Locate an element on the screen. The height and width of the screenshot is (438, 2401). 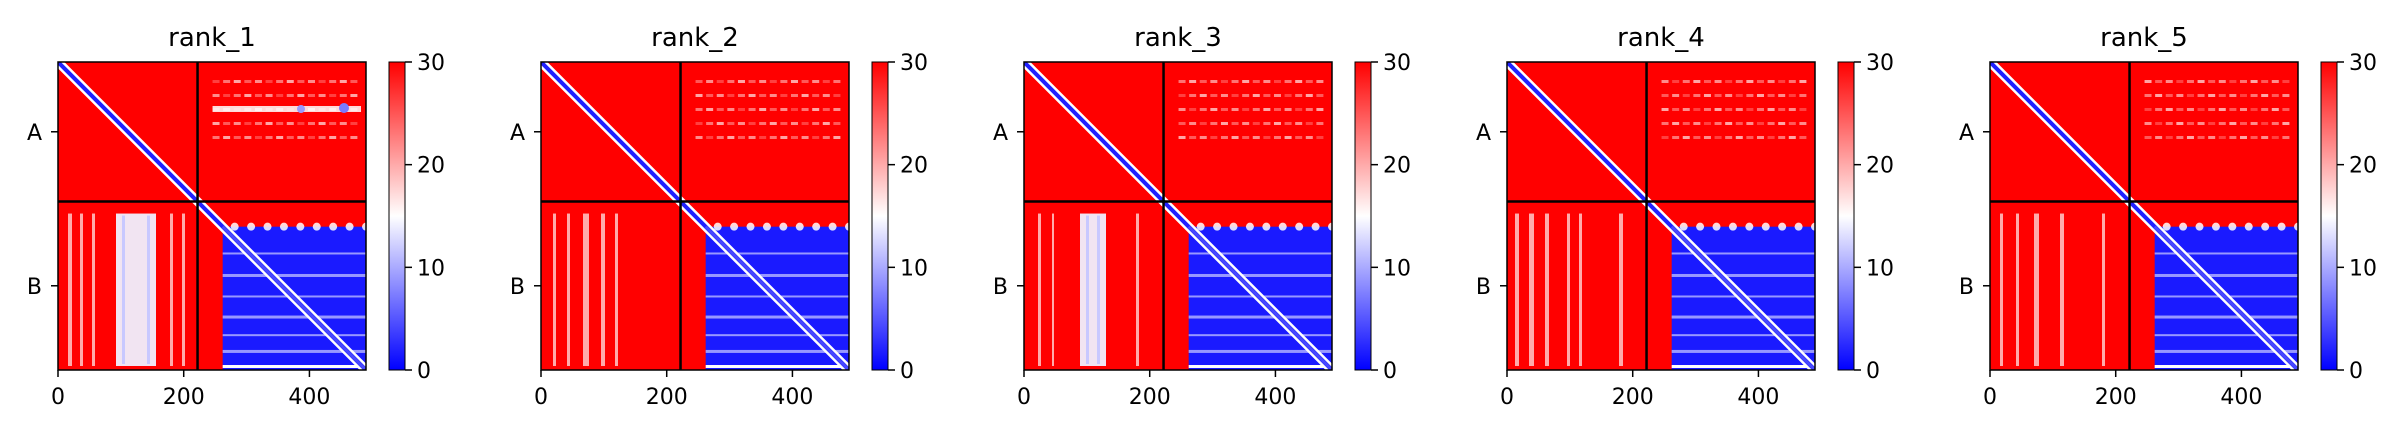
ab-streak-dot is located at coordinates (344, 108).